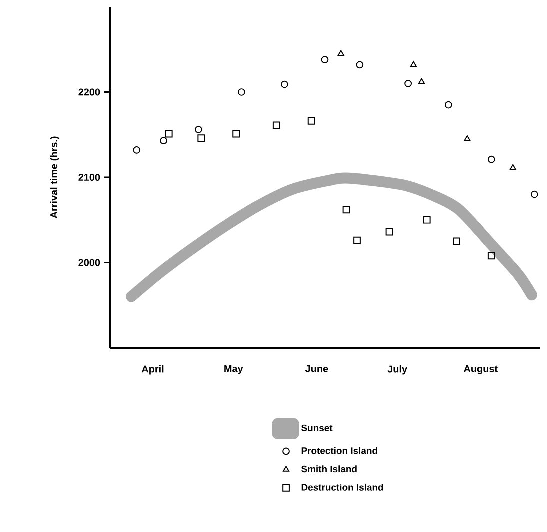  What do you see at coordinates (89, 92) in the screenshot?
I see `y-tick-label: 2200` at bounding box center [89, 92].